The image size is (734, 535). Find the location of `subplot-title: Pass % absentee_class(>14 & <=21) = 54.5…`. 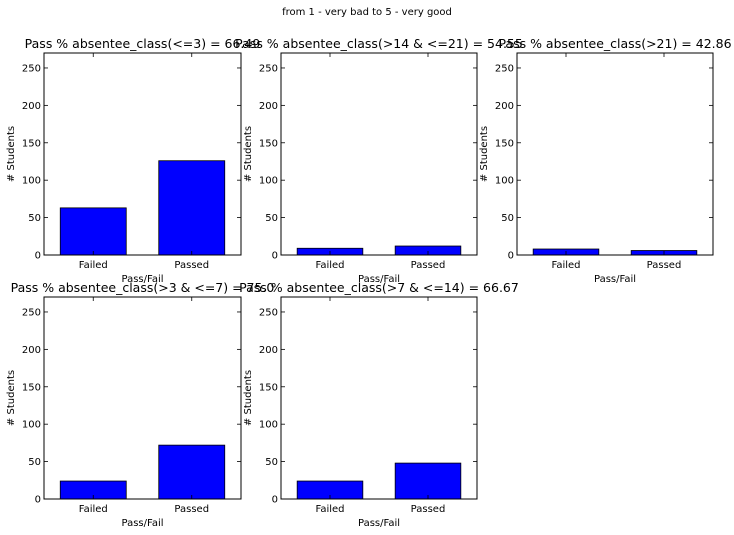

subplot-title: Pass % absentee_class(>14 & <=21) = 54.5… is located at coordinates (379, 43).